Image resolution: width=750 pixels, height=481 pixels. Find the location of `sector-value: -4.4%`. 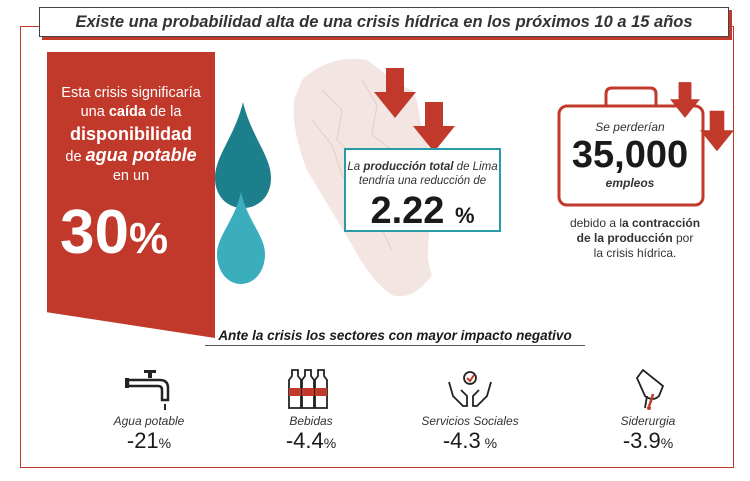

sector-value: -4.4% is located at coordinates (311, 440).